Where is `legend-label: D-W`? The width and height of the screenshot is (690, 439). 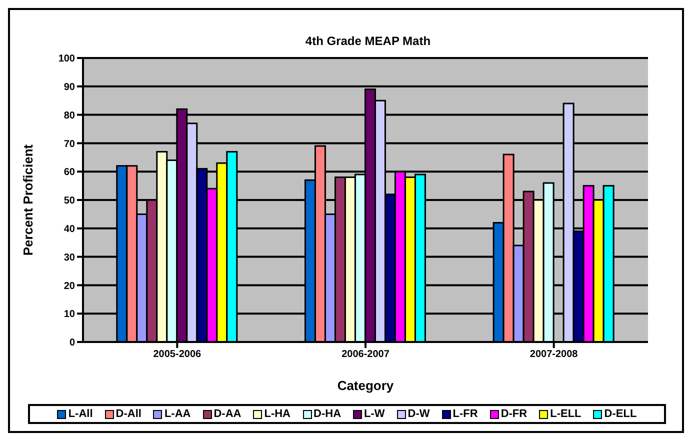 legend-label: D-W is located at coordinates (418, 414).